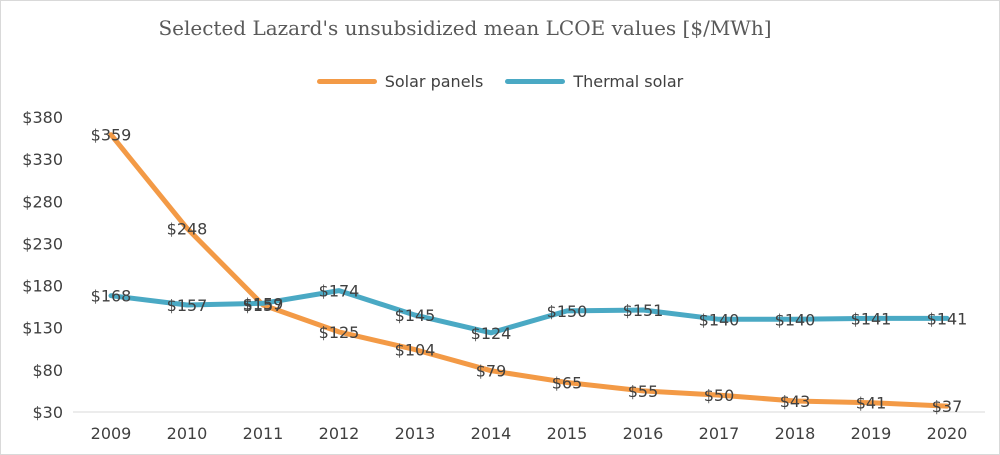 The height and width of the screenshot is (455, 1000). I want to click on y-tick-label: $180, so click(42, 286).